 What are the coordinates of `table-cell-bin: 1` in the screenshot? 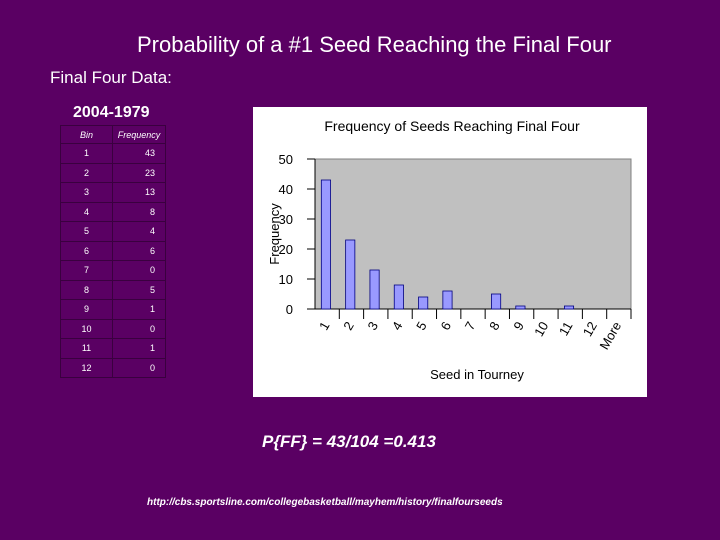 It's located at (86, 153).